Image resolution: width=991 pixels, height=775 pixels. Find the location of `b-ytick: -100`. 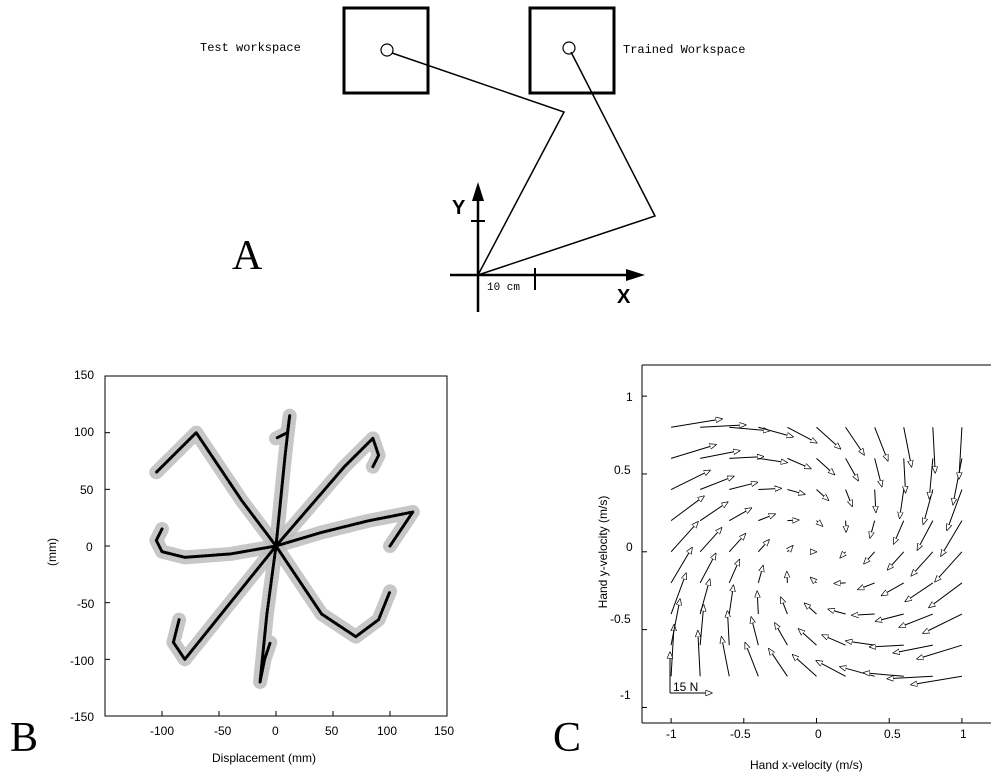

b-ytick: -100 is located at coordinates (82, 661).